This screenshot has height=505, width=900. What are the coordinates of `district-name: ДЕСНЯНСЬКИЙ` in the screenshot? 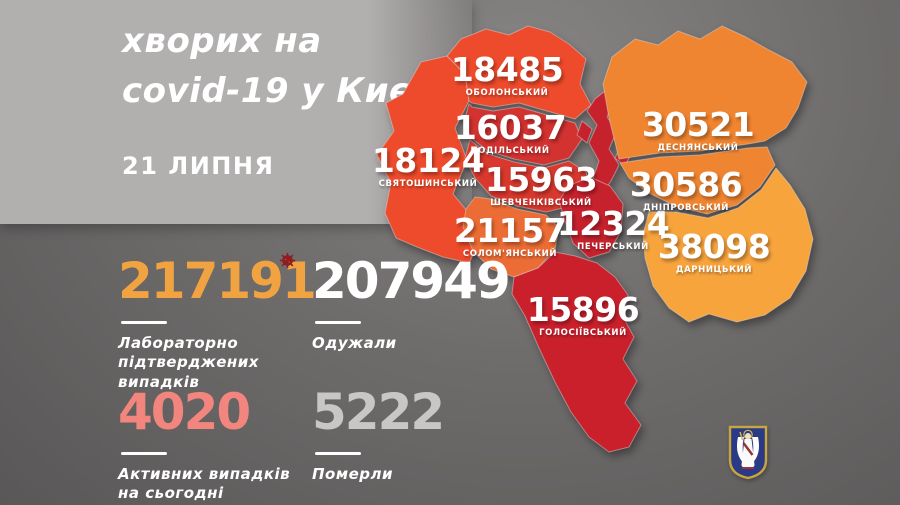 It's located at (698, 148).